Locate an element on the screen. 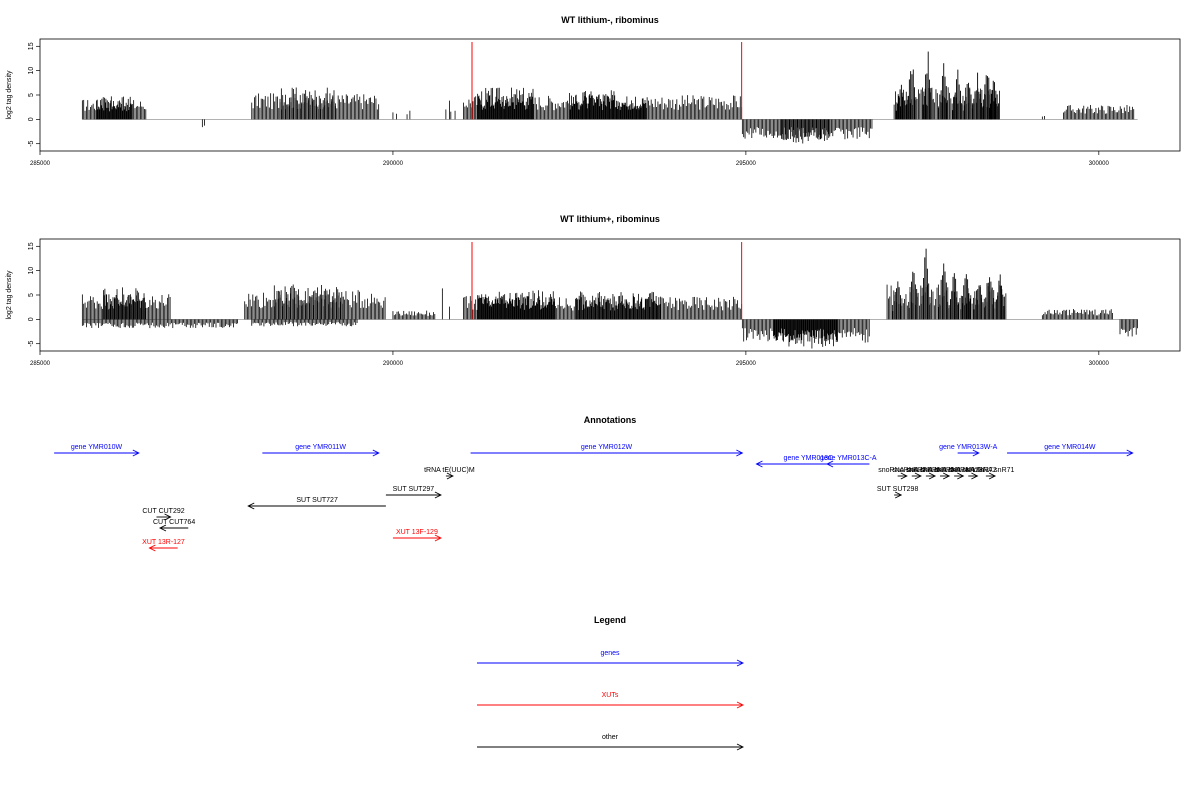  feature-label: SUT SUT297 is located at coordinates (414, 489).